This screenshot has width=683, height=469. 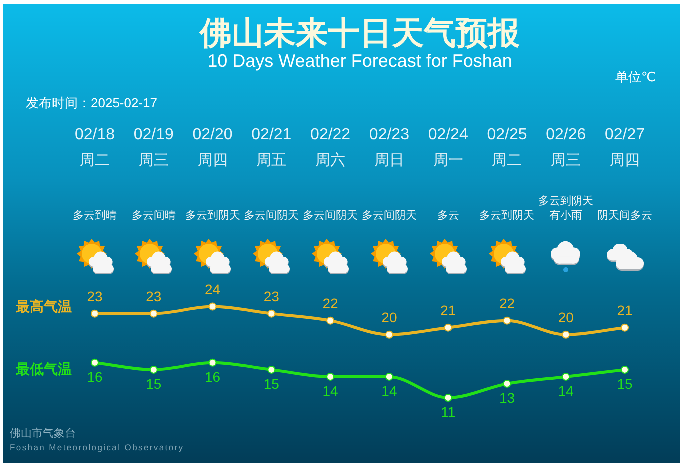 I want to click on text: 发布时间：2025-02-17, so click(x=92, y=103).